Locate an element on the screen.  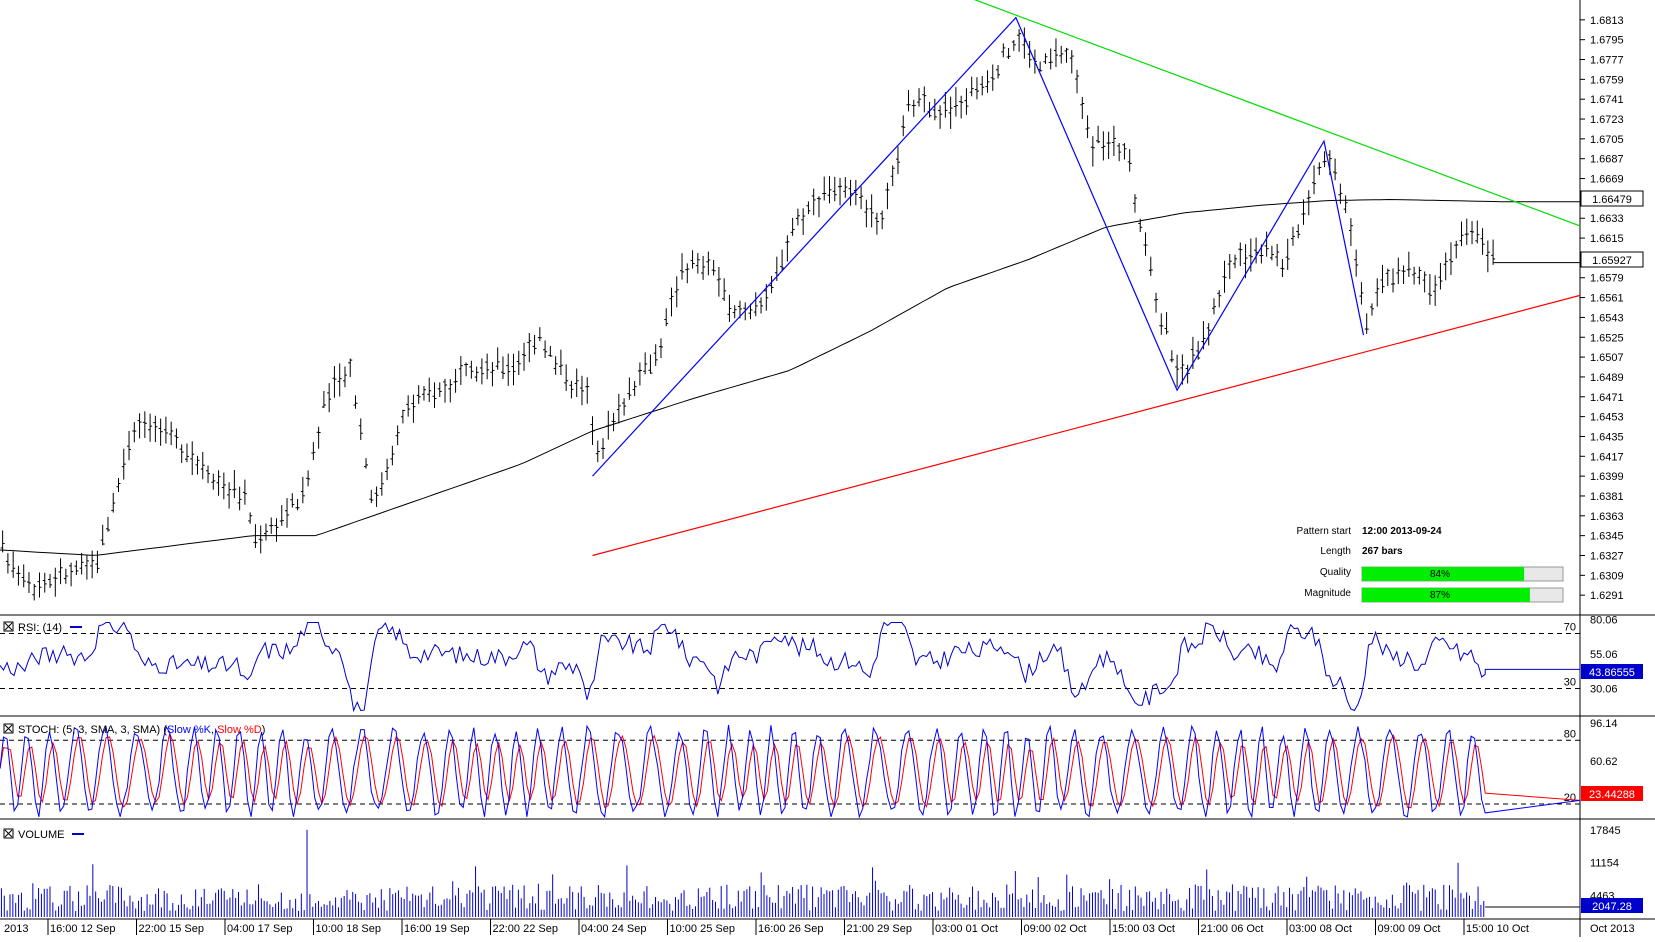
magnitude-value: 87% is located at coordinates (1440, 595).